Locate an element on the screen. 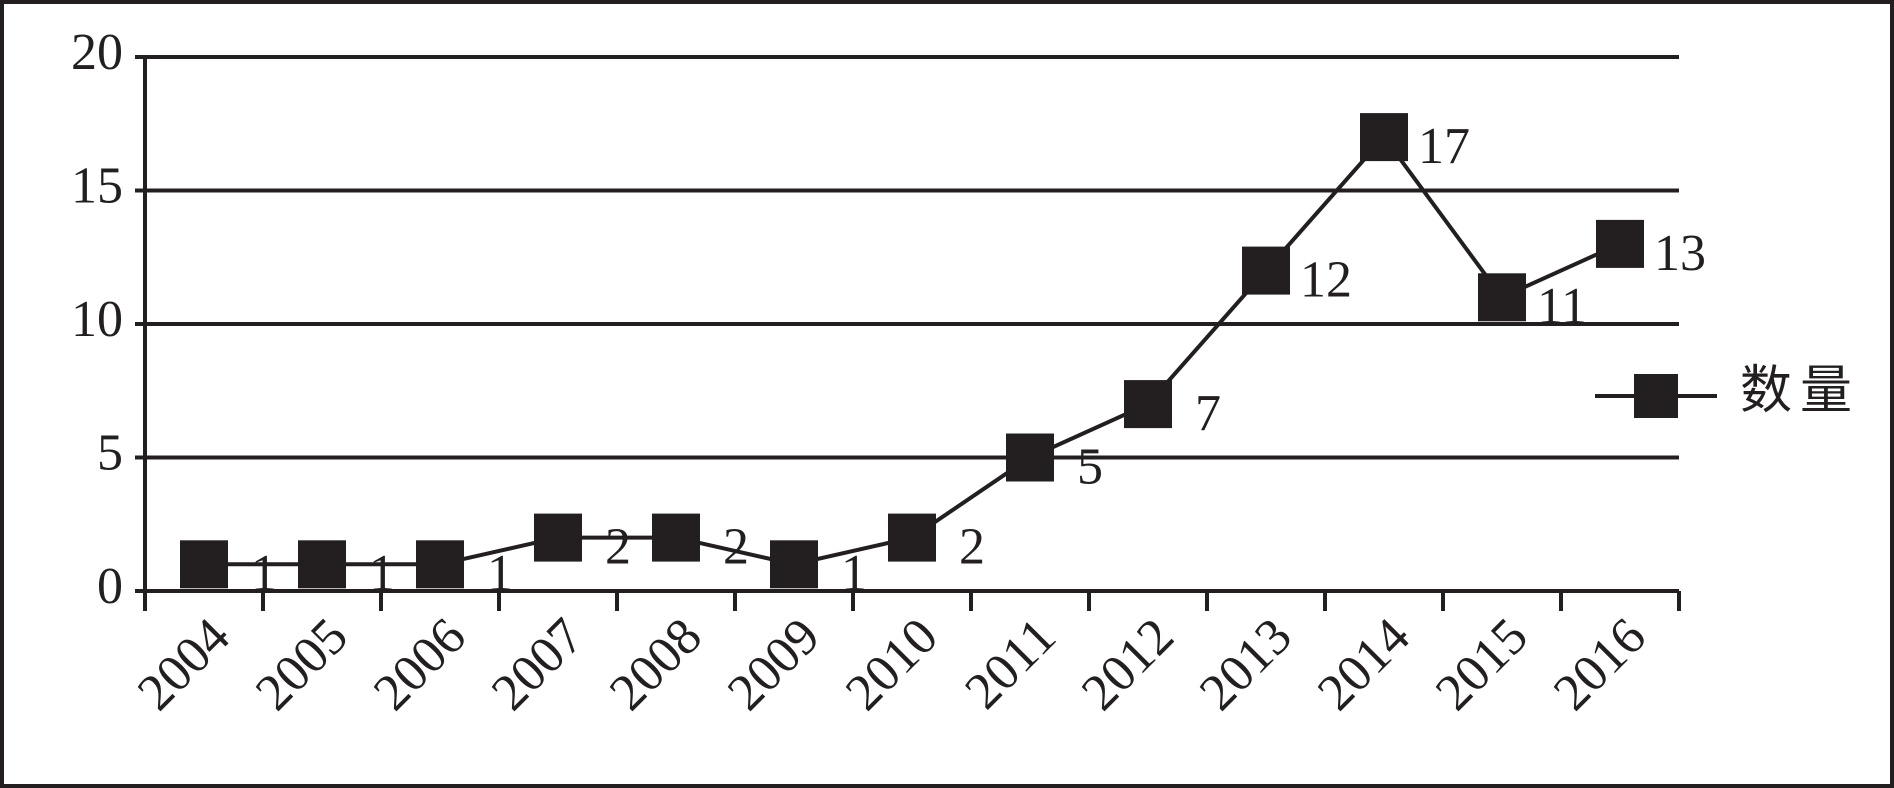 Image resolution: width=1894 pixels, height=788 pixels. data-label: 13 is located at coordinates (1680, 253).